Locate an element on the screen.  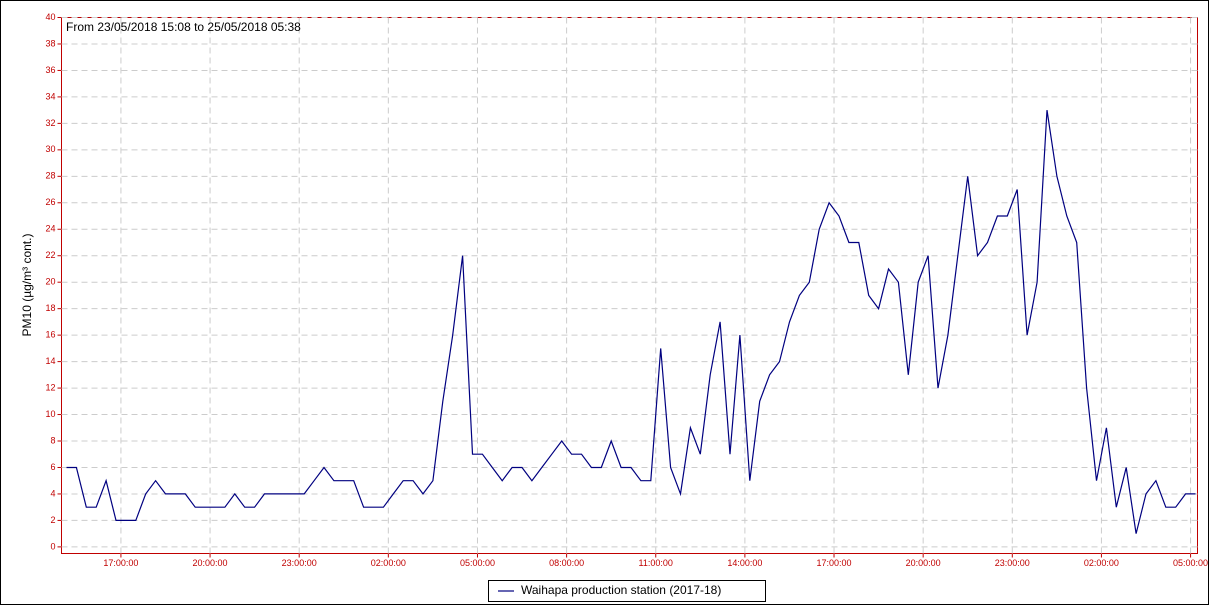
y-tick-label: 6 is located at coordinates (52, 467).